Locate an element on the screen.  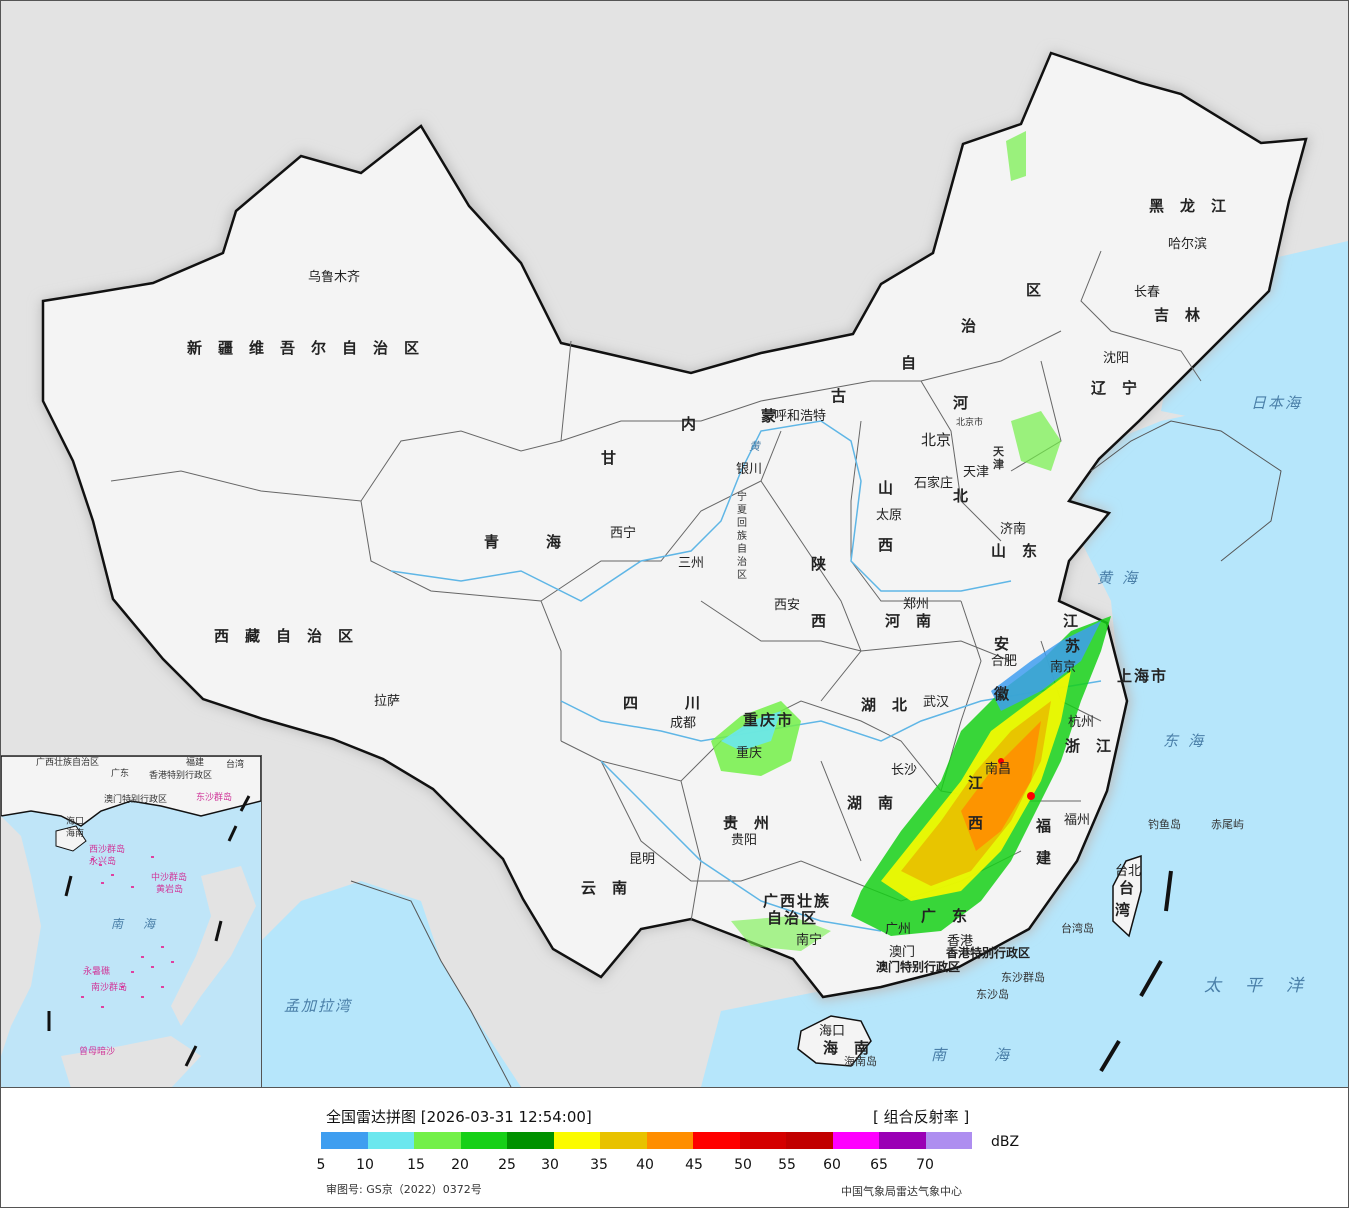
scale-tick-15: 15 is located at coordinates (416, 1165).